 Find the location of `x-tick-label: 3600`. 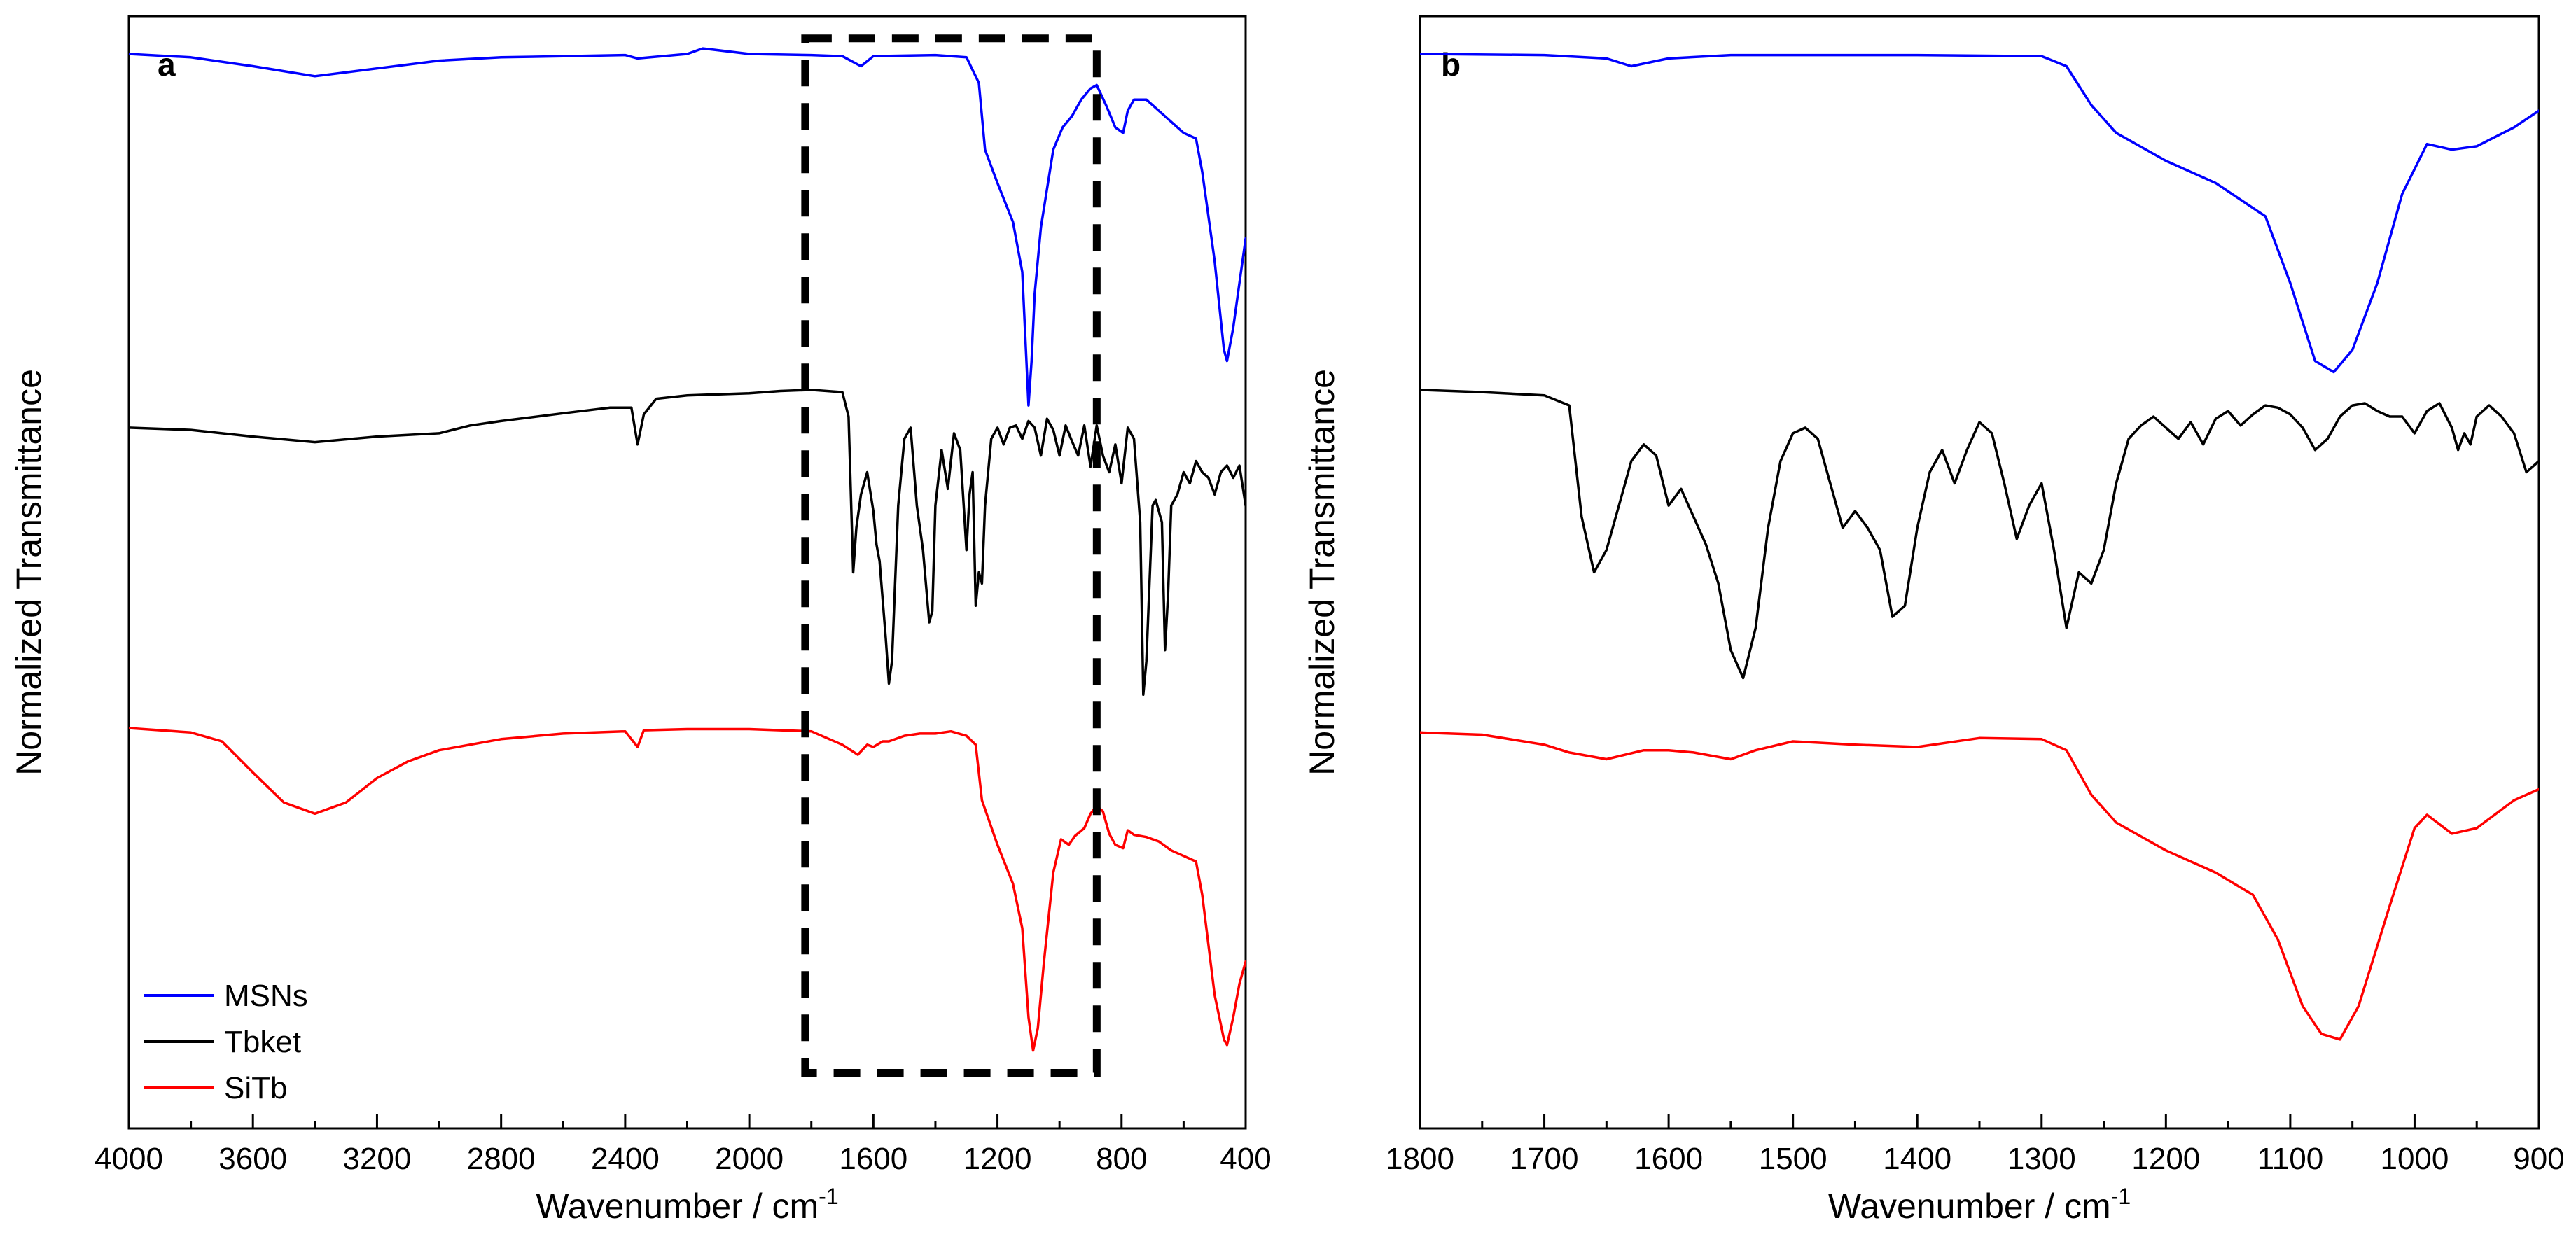

x-tick-label: 3600 is located at coordinates (252, 1159).